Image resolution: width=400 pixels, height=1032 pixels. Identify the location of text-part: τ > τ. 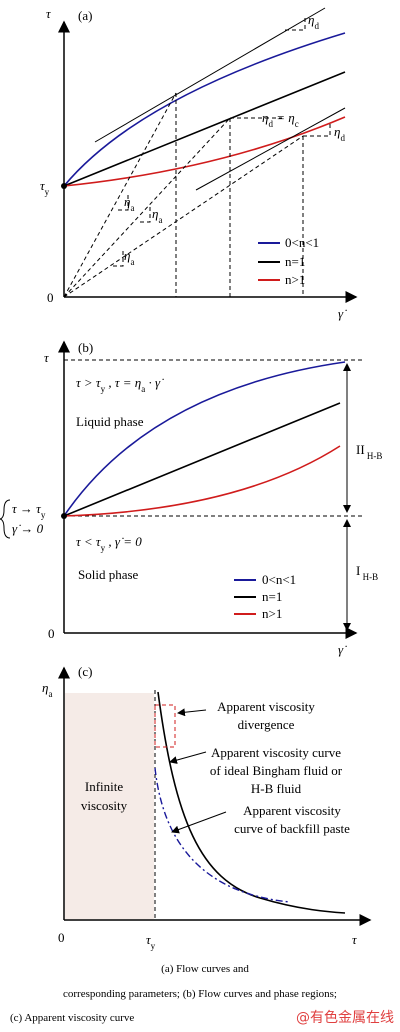
(89, 382).